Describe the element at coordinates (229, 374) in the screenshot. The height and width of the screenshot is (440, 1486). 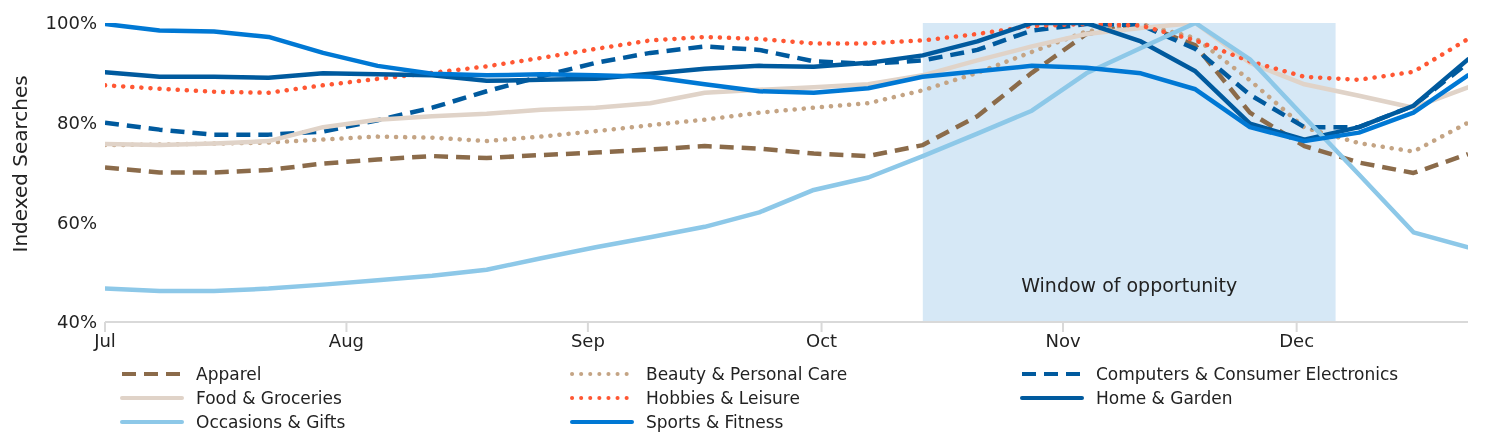
I see `legend-label: Apparel` at that location.